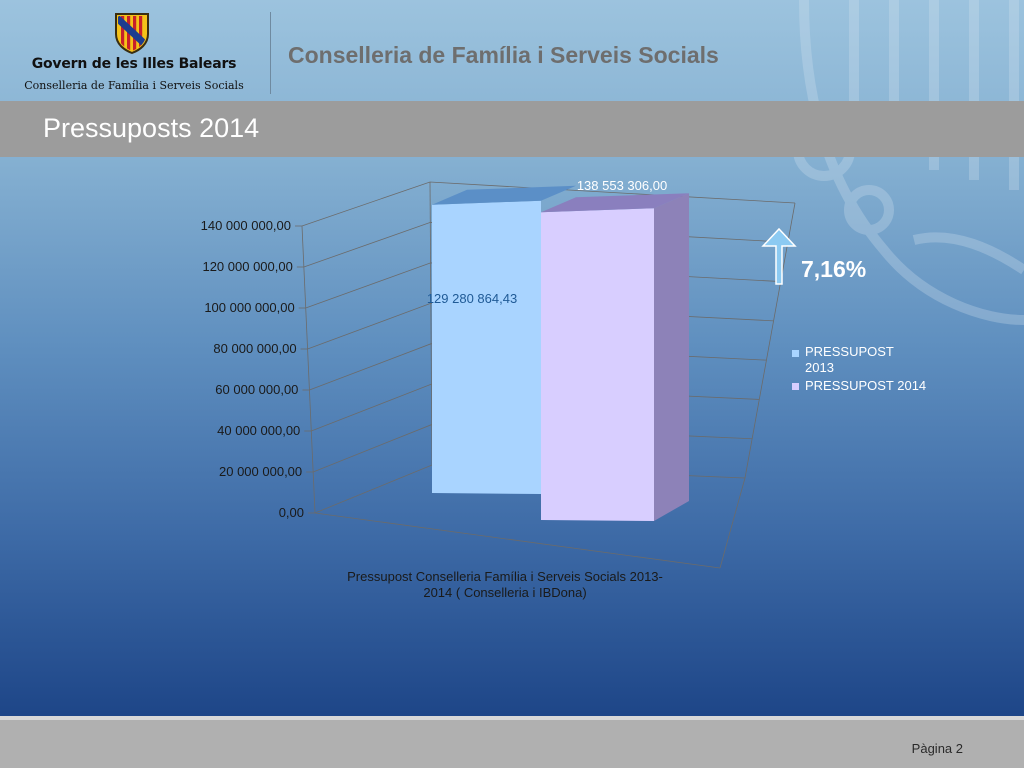 The image size is (1024, 768). I want to click on bar-2-top, so click(615, 203).